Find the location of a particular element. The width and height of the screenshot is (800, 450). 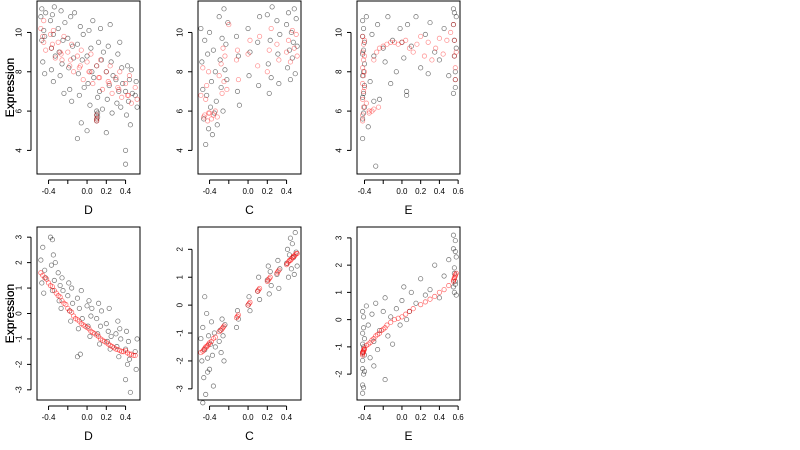

y-tick-label: 2 is located at coordinates (339, 264).